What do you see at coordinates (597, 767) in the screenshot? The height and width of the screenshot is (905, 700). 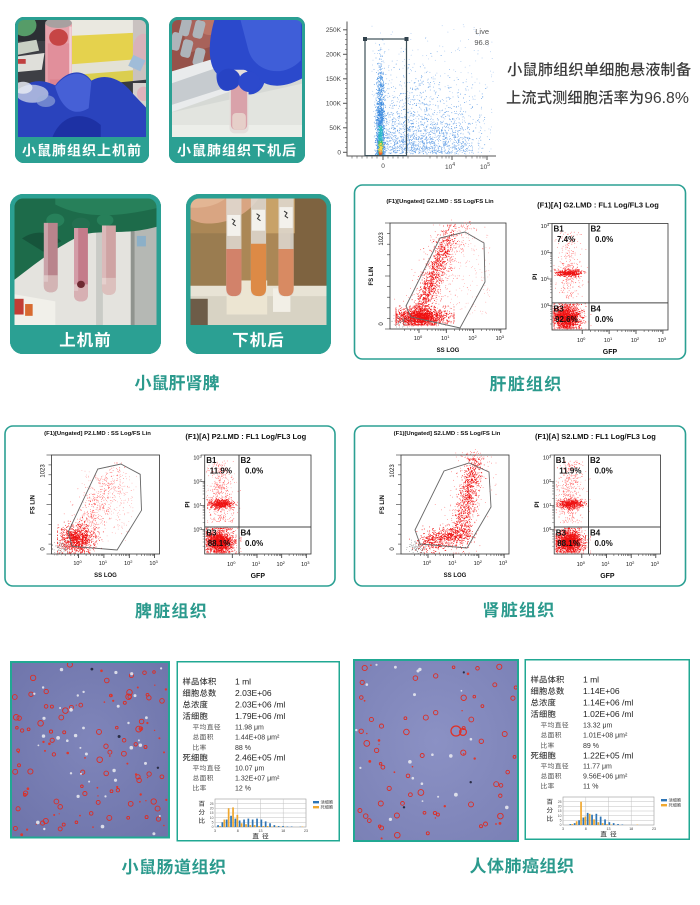 I see `svg-text: 11.77 μm` at bounding box center [597, 767].